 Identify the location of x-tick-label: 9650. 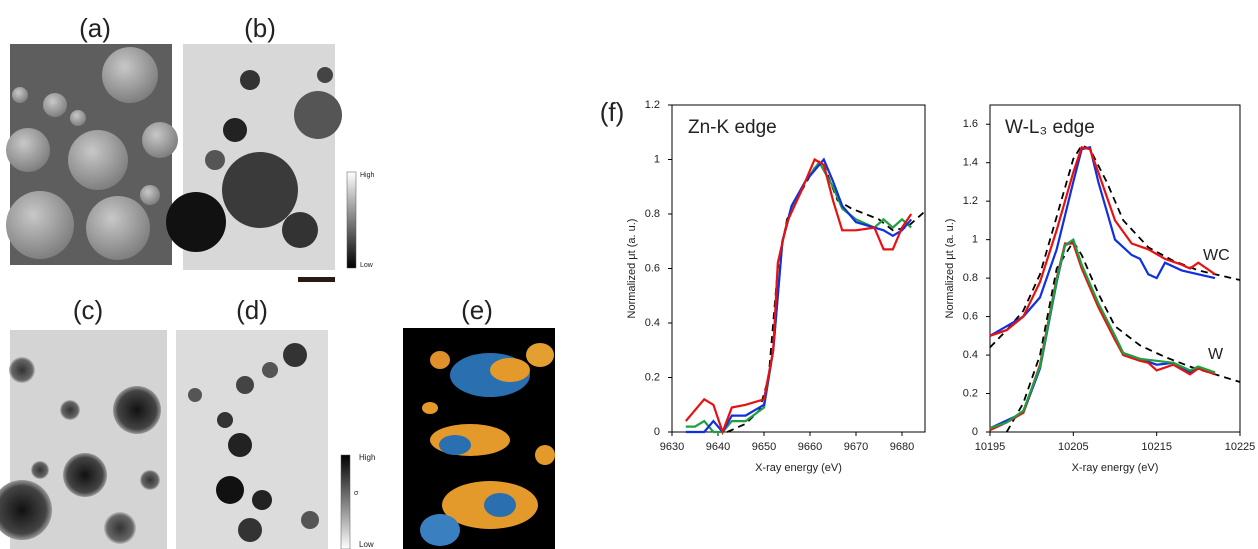
(764, 447).